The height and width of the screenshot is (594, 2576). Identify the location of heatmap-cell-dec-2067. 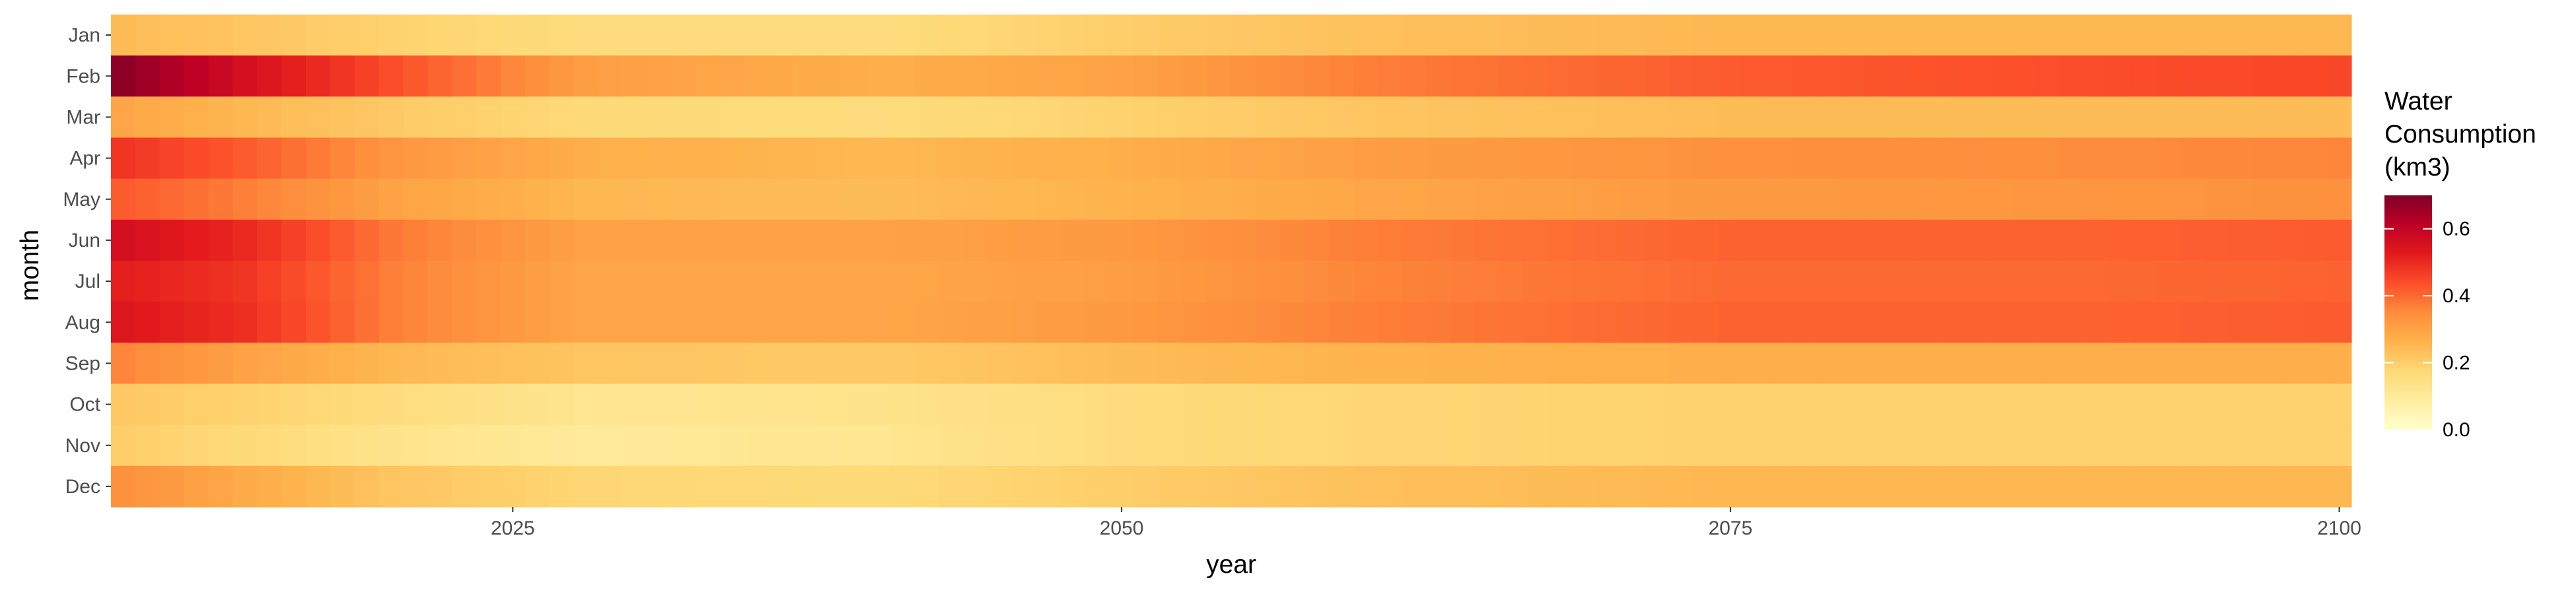
(1535, 486).